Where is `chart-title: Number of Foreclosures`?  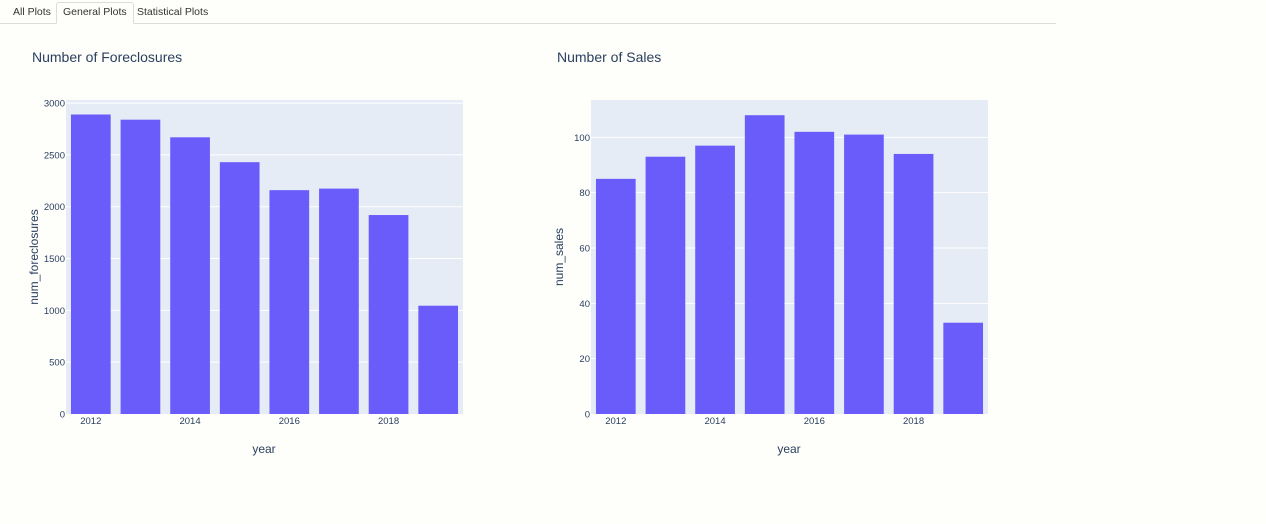
chart-title: Number of Foreclosures is located at coordinates (107, 57).